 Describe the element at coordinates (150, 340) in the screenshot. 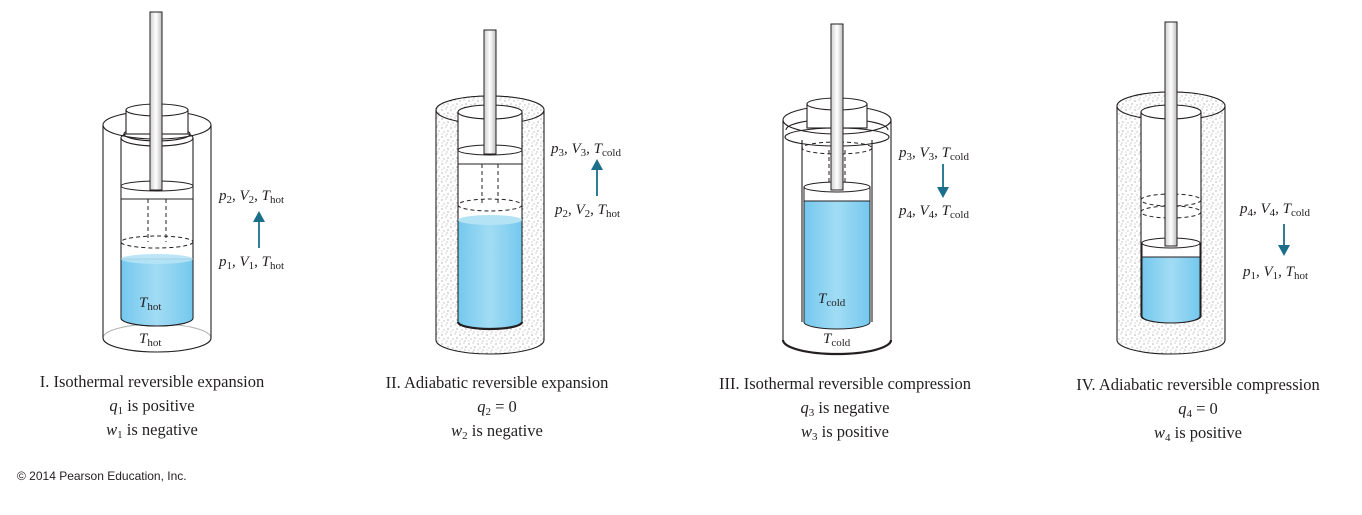

I see `reservoir-temperature-label: Thot` at that location.